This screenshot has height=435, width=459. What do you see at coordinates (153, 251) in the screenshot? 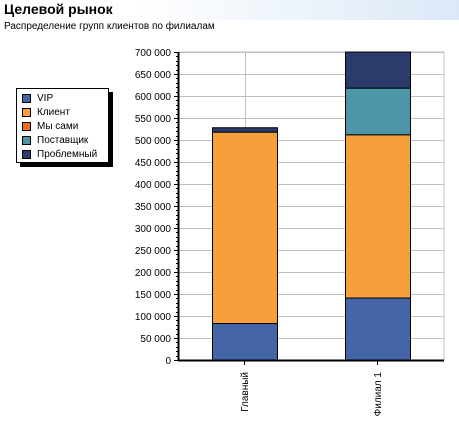
I see `y-tick-label: 250 000` at bounding box center [153, 251].